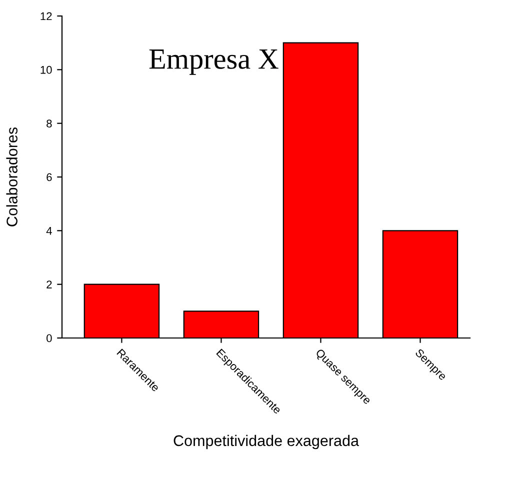 The image size is (523, 477). What do you see at coordinates (49, 338) in the screenshot?
I see `y-tick-label: 0` at bounding box center [49, 338].